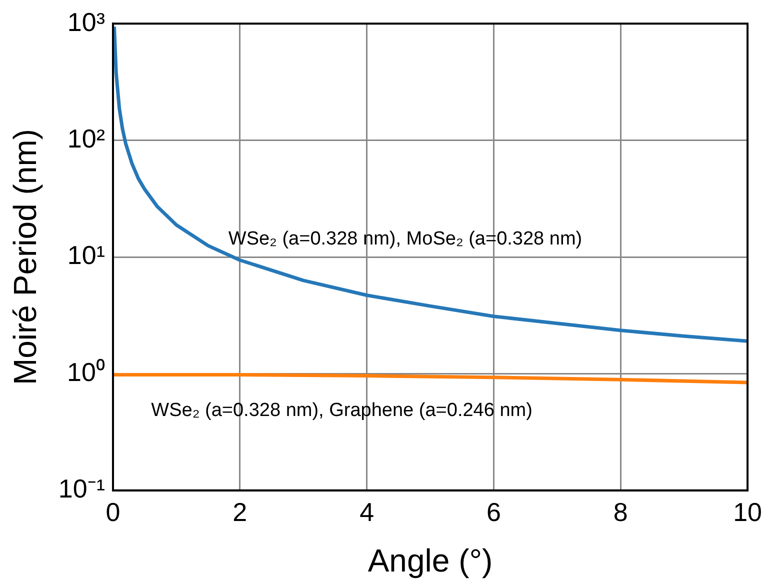  Describe the element at coordinates (86, 371) in the screenshot. I see `y-tick-label: 10⁰` at that location.